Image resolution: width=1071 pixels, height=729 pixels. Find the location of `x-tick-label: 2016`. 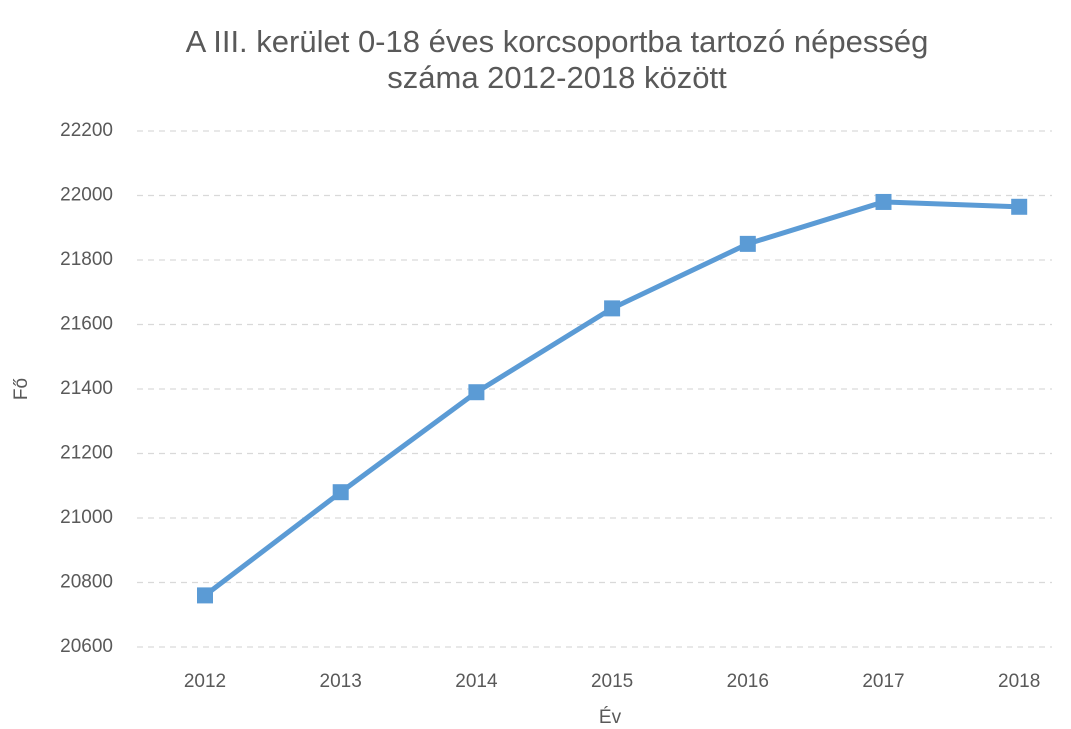

x-tick-label: 2016 is located at coordinates (748, 681).